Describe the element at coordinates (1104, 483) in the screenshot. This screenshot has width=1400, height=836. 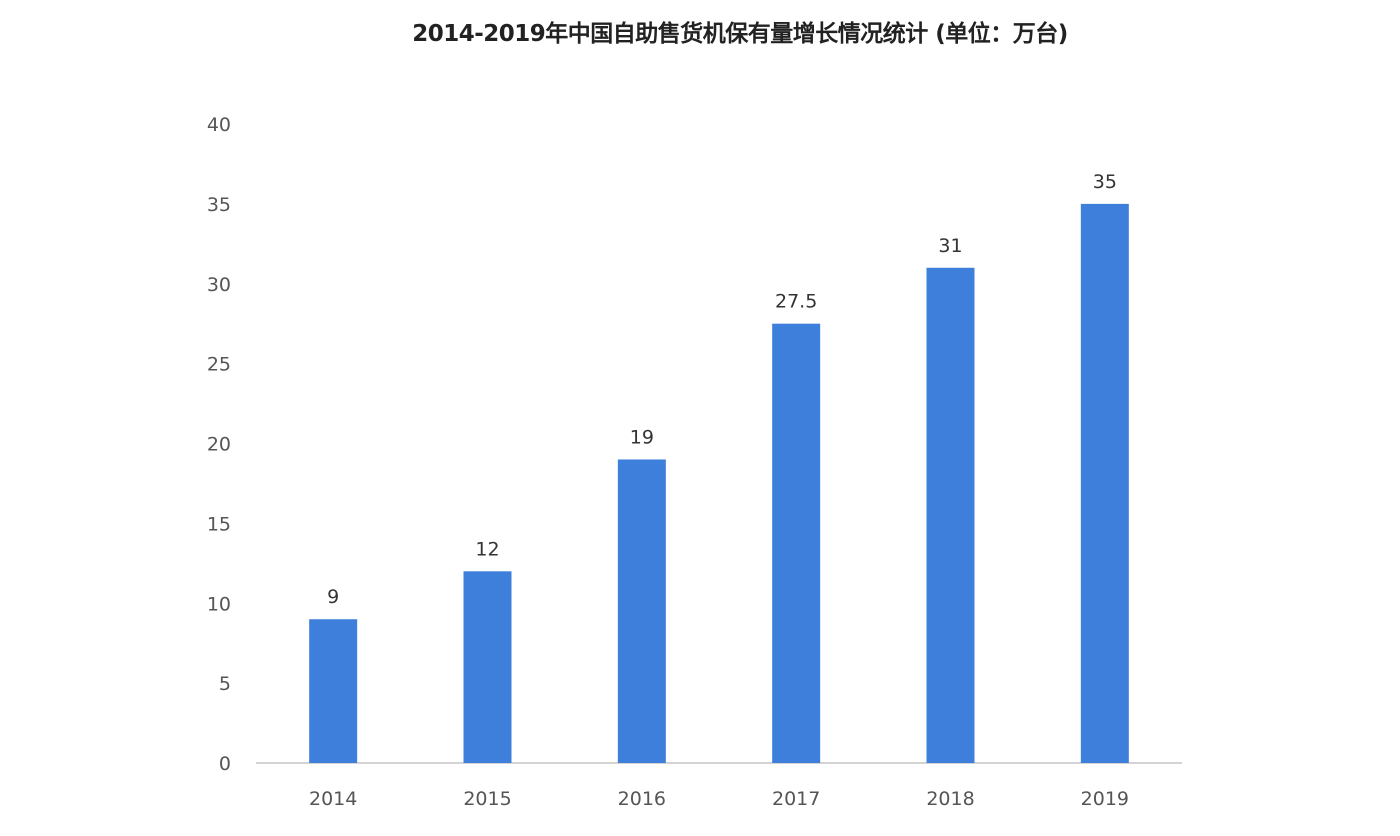
I see `bar-2019` at that location.